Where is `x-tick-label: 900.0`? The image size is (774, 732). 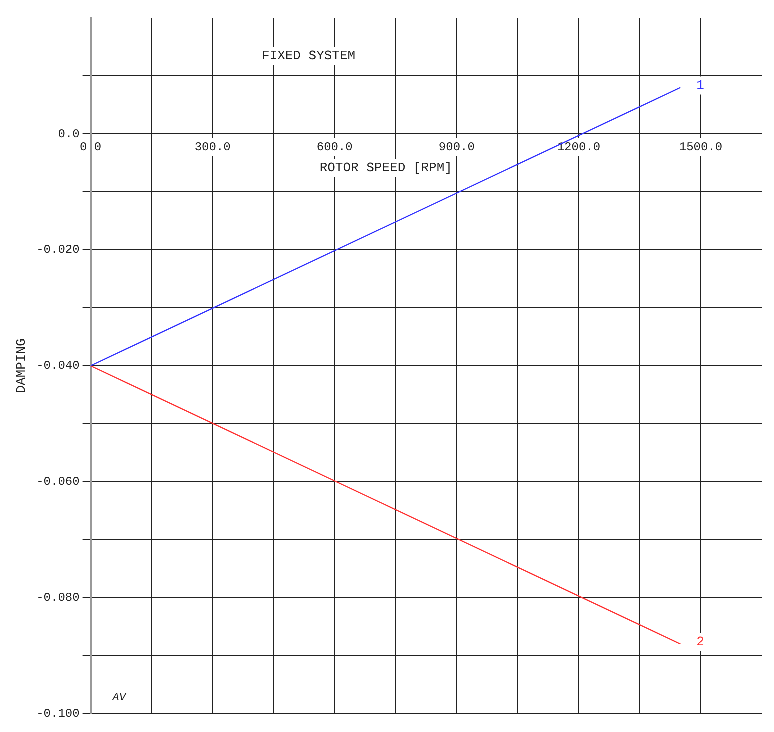
x-tick-label: 900.0 is located at coordinates (456, 147).